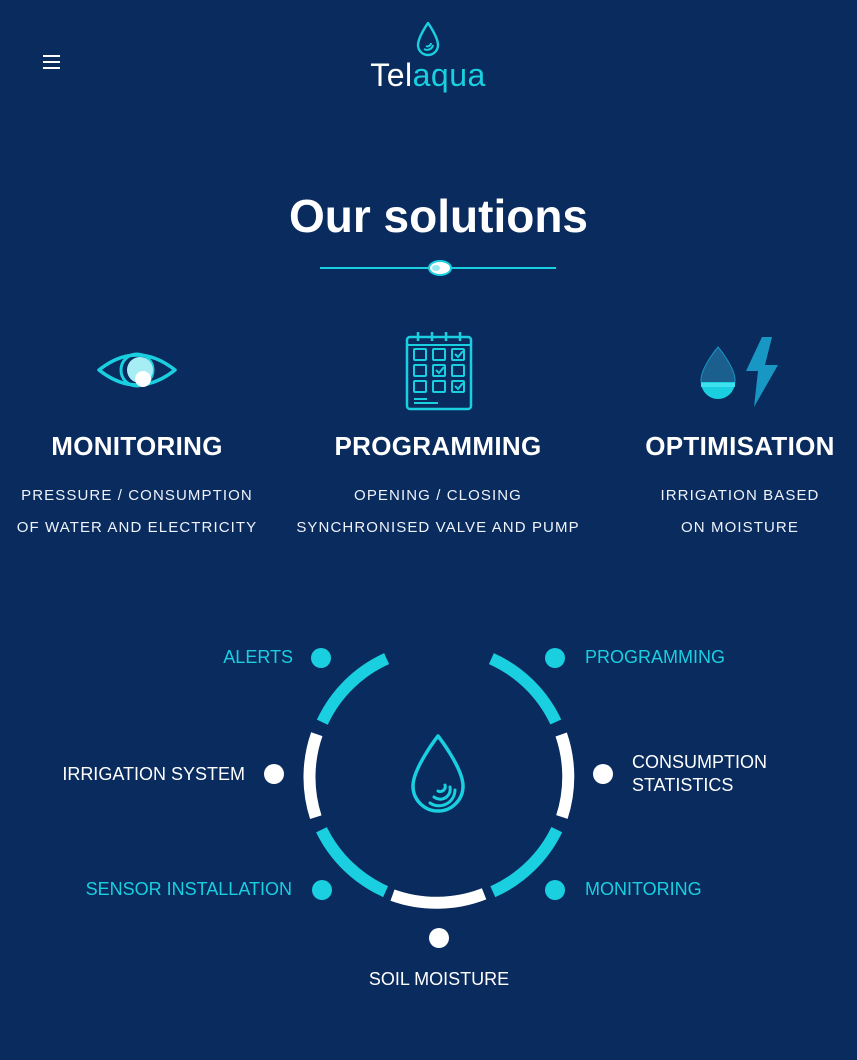 The height and width of the screenshot is (1060, 857). I want to click on solutions-wheel, so click(438, 798).